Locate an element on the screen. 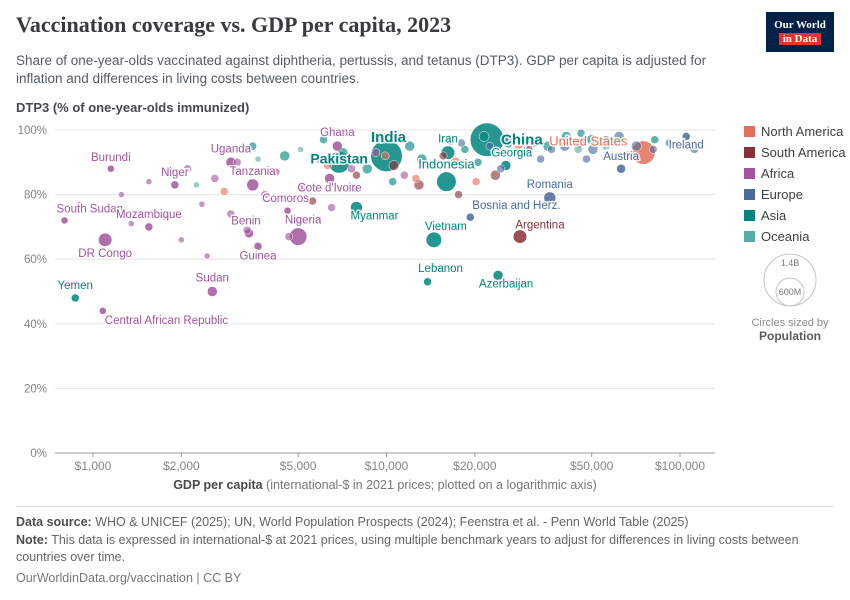 The width and height of the screenshot is (850, 600). data-point-ireland is located at coordinates (686, 136).